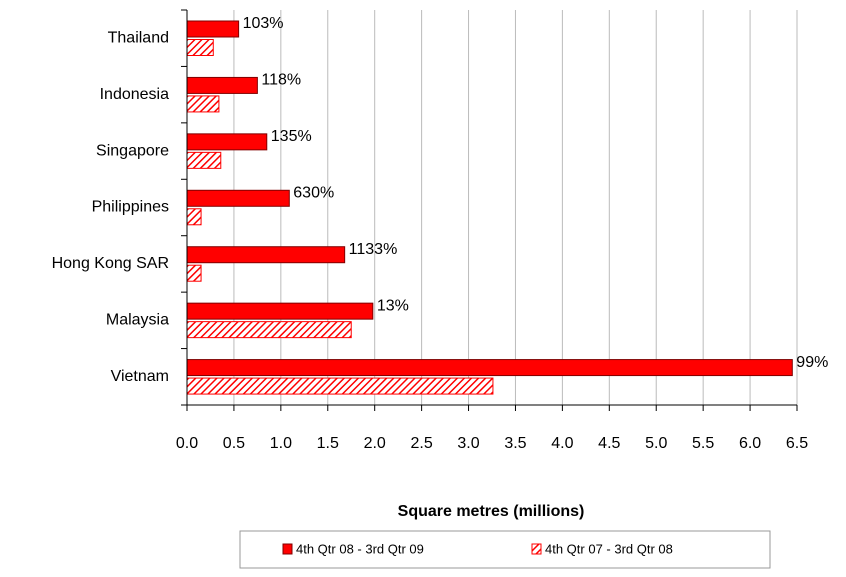 This screenshot has height=577, width=846. What do you see at coordinates (375, 443) in the screenshot?
I see `x-tick-label: 2.0` at bounding box center [375, 443].